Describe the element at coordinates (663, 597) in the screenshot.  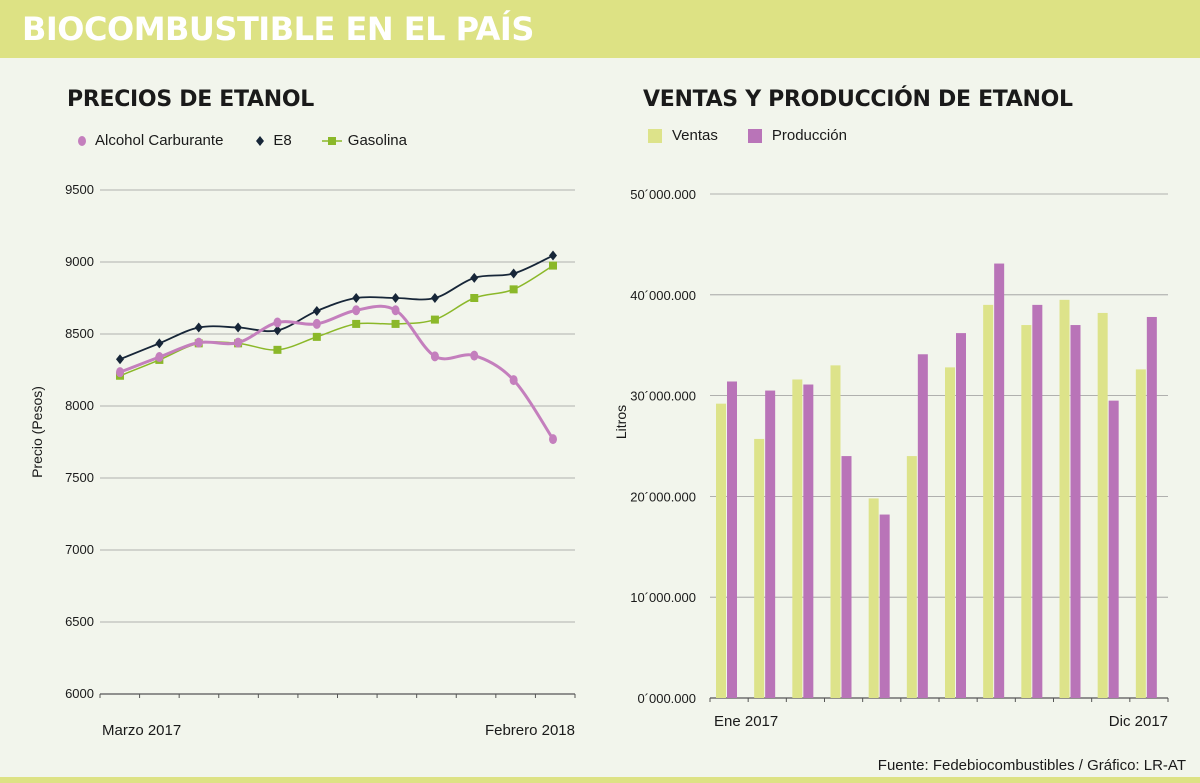
I see `y-tick-label: 10´000.000` at that location.